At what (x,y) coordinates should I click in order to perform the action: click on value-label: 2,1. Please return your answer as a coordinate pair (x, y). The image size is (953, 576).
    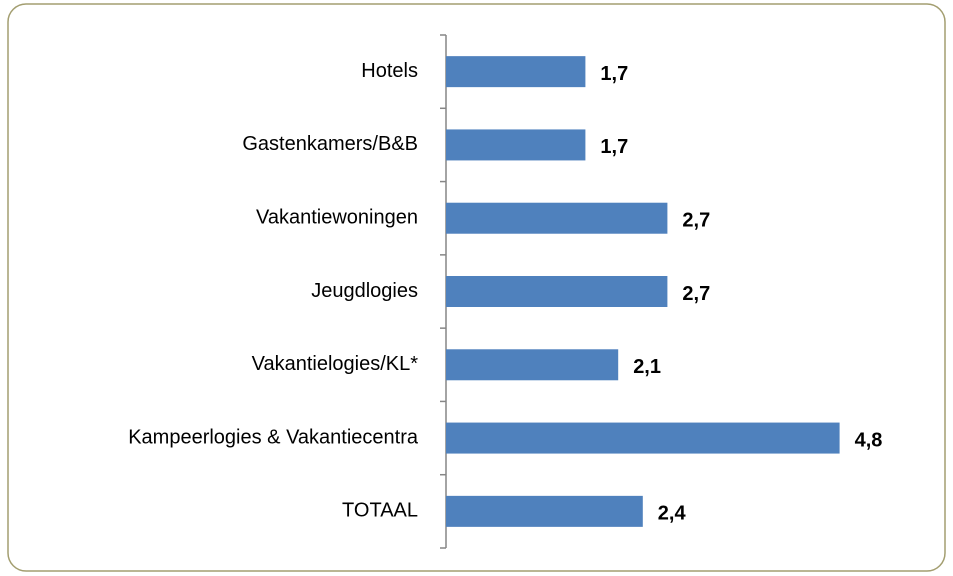
    Looking at the image, I should click on (647, 367).